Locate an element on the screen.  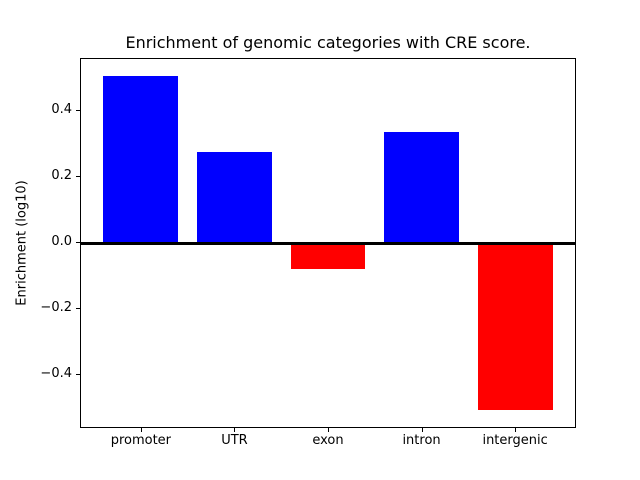
bar-intron is located at coordinates (421, 187).